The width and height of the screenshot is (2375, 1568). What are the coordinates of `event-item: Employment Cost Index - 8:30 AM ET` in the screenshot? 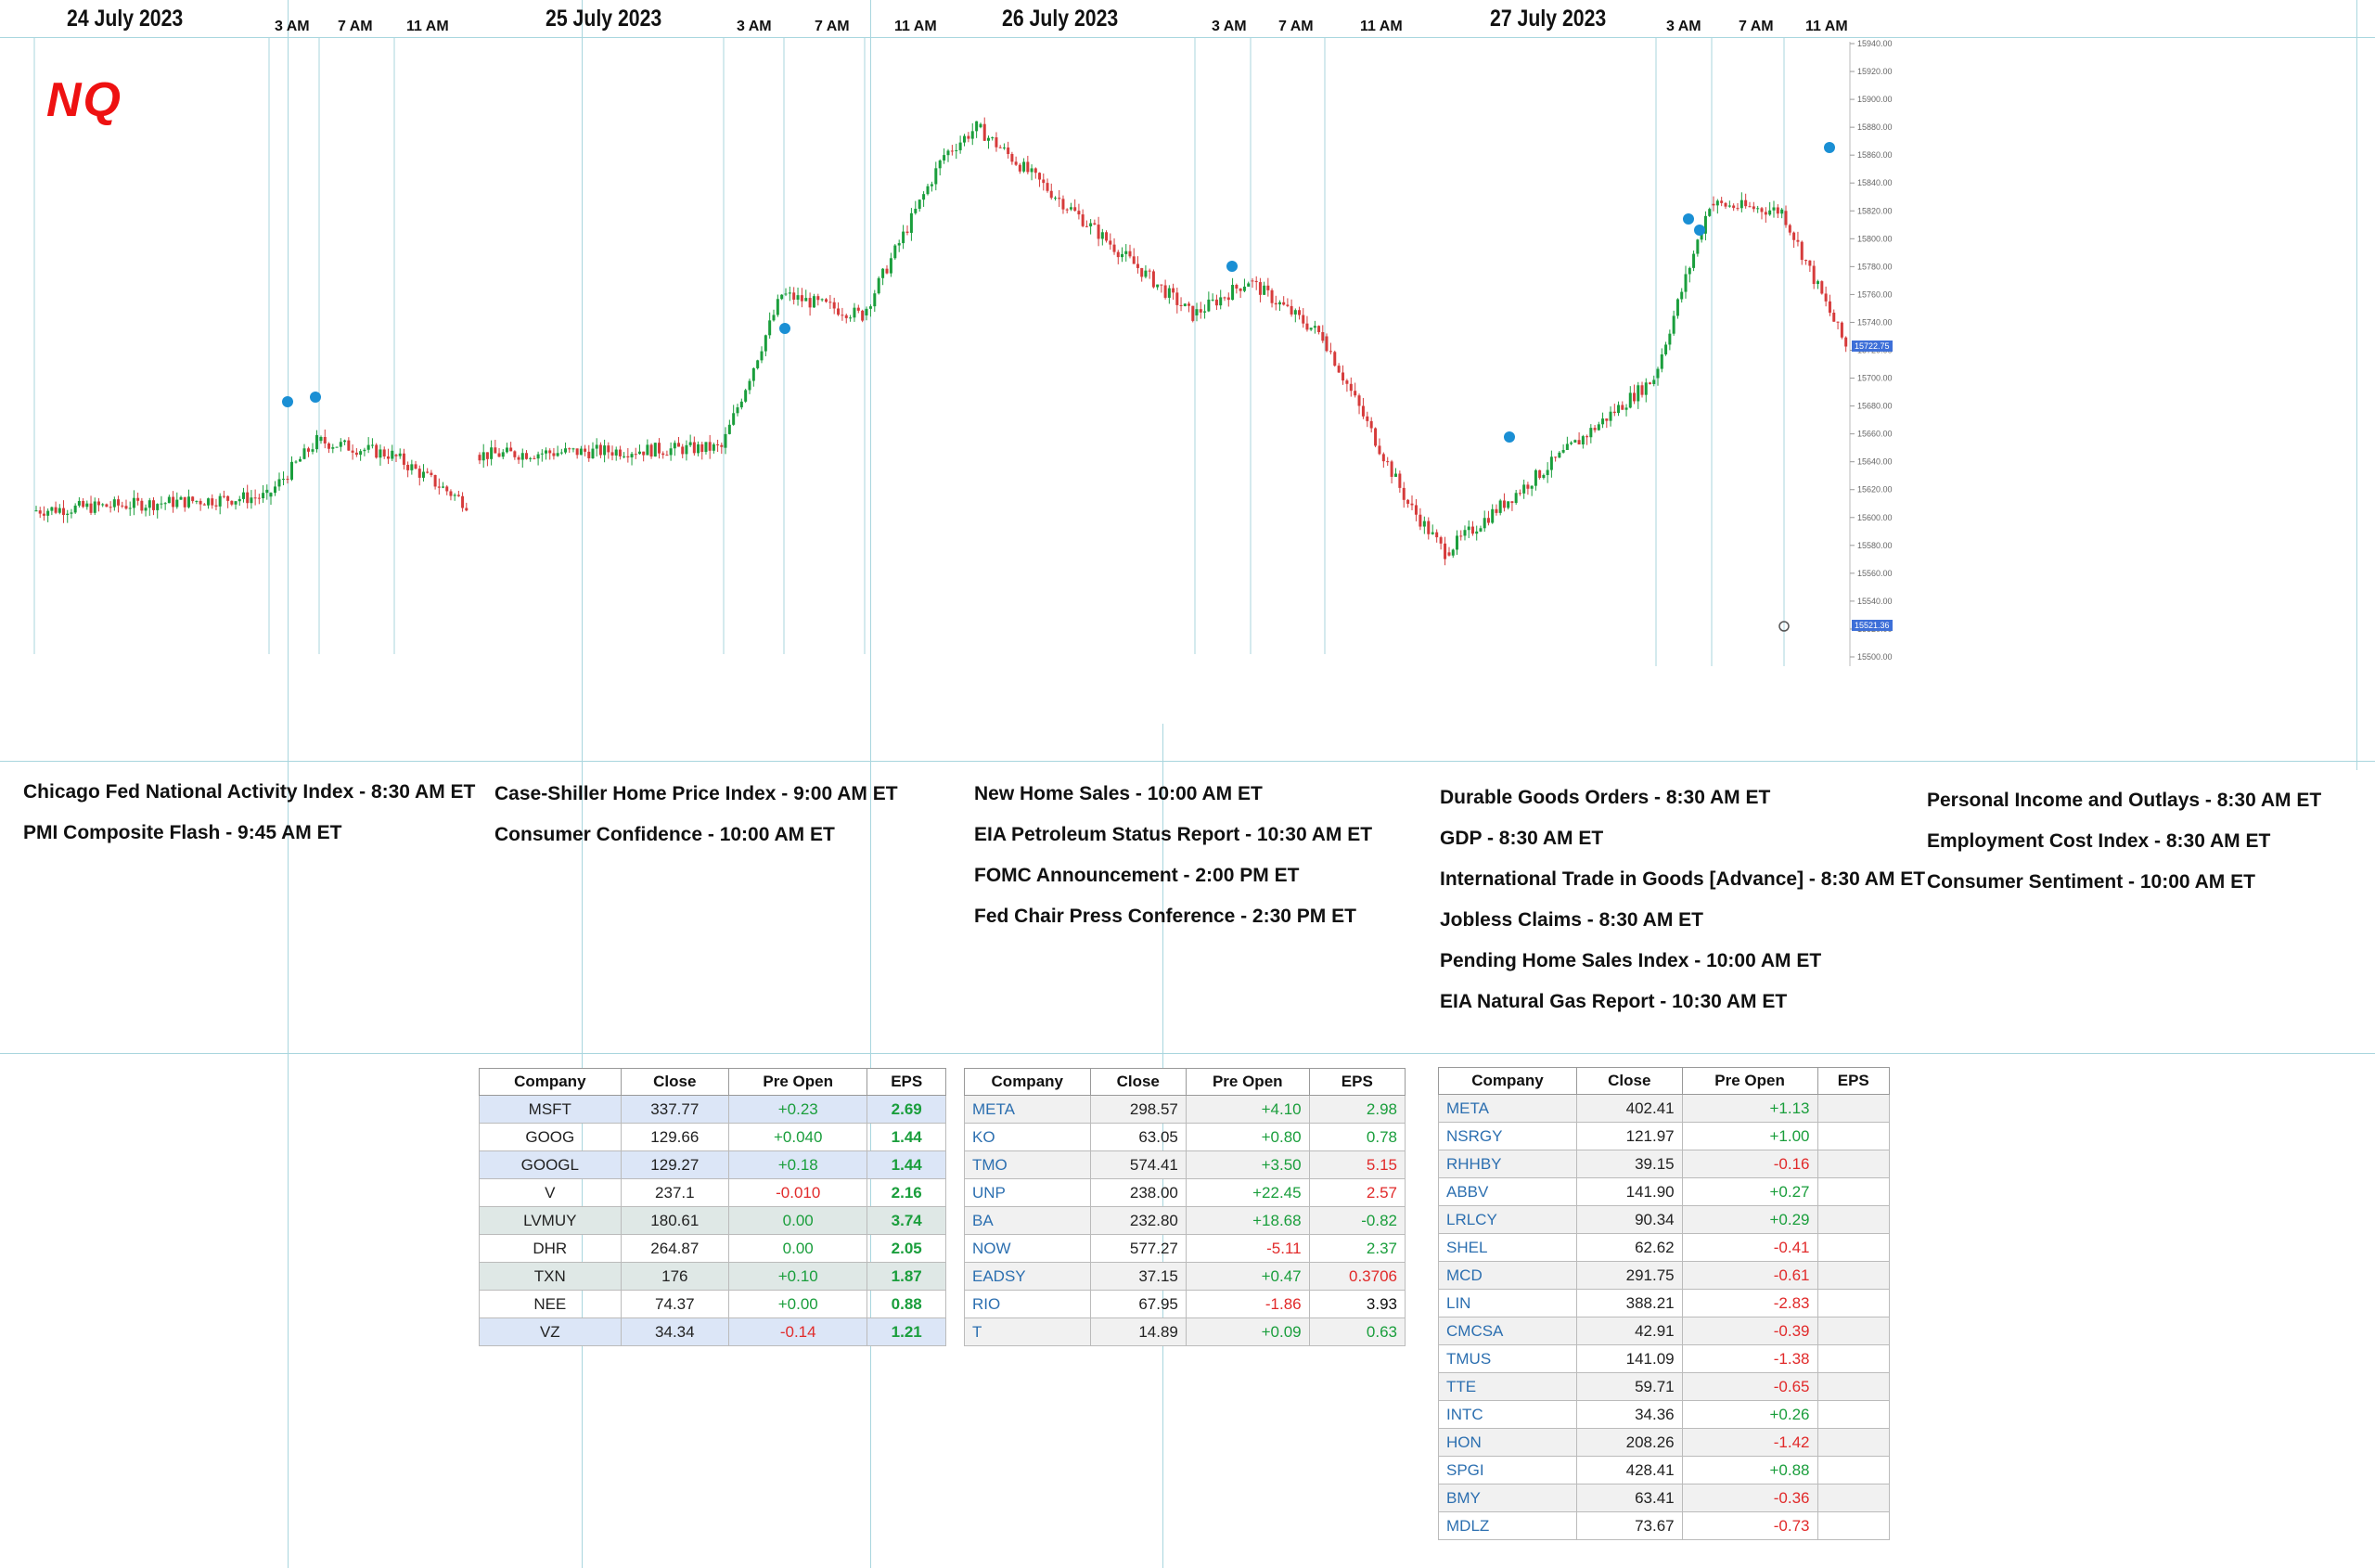 It's located at (2099, 841).